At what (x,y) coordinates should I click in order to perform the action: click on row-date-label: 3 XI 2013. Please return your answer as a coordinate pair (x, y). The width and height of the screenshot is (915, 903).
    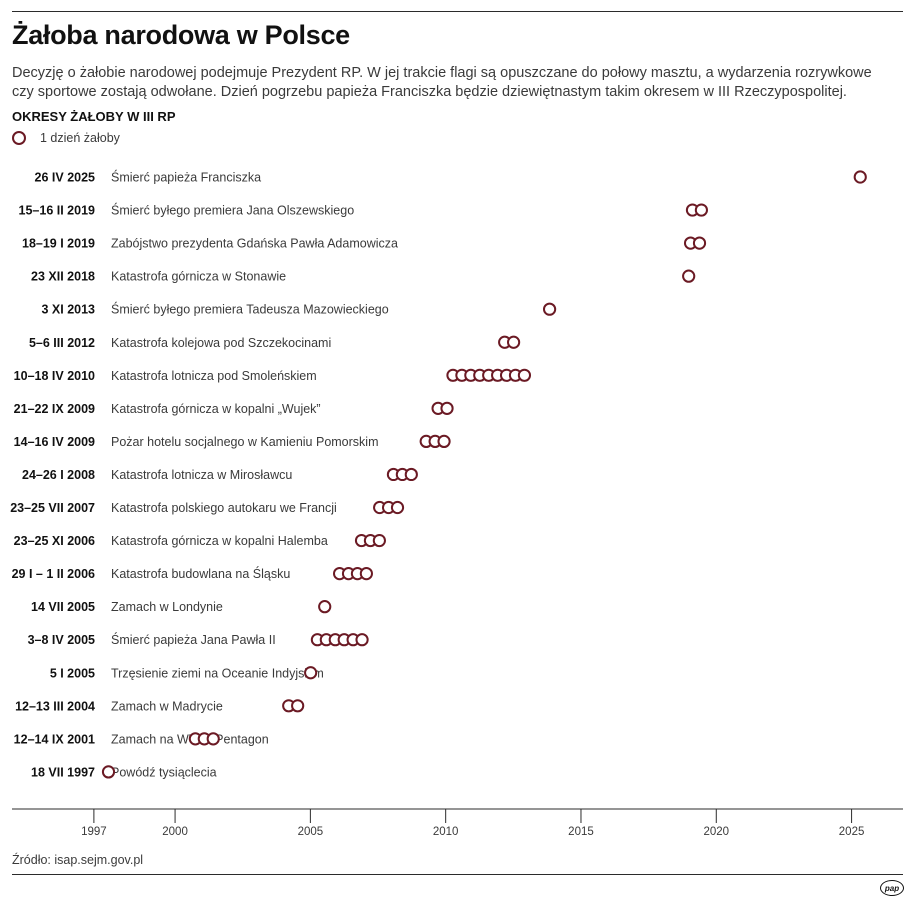
    Looking at the image, I should click on (68, 310).